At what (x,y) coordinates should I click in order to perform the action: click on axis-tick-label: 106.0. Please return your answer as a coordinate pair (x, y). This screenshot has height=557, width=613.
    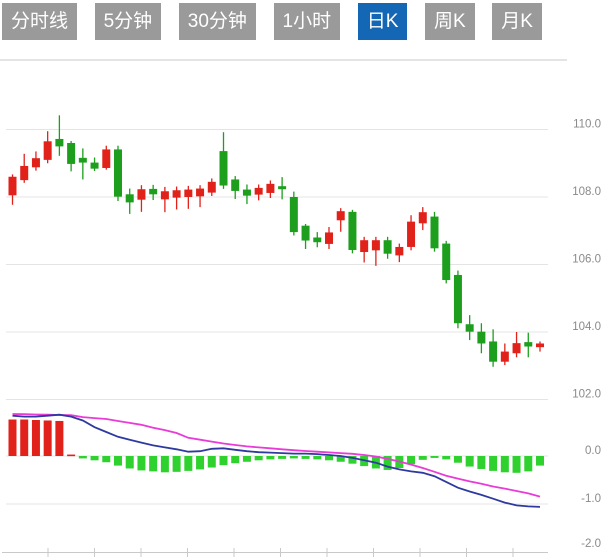
    Looking at the image, I should click on (586, 260).